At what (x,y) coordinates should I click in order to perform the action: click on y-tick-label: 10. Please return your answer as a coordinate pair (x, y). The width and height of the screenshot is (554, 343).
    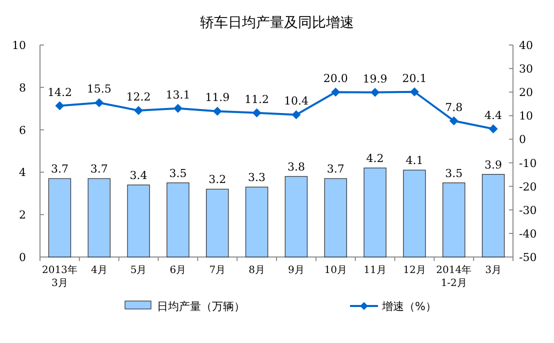
    Looking at the image, I should click on (19, 45).